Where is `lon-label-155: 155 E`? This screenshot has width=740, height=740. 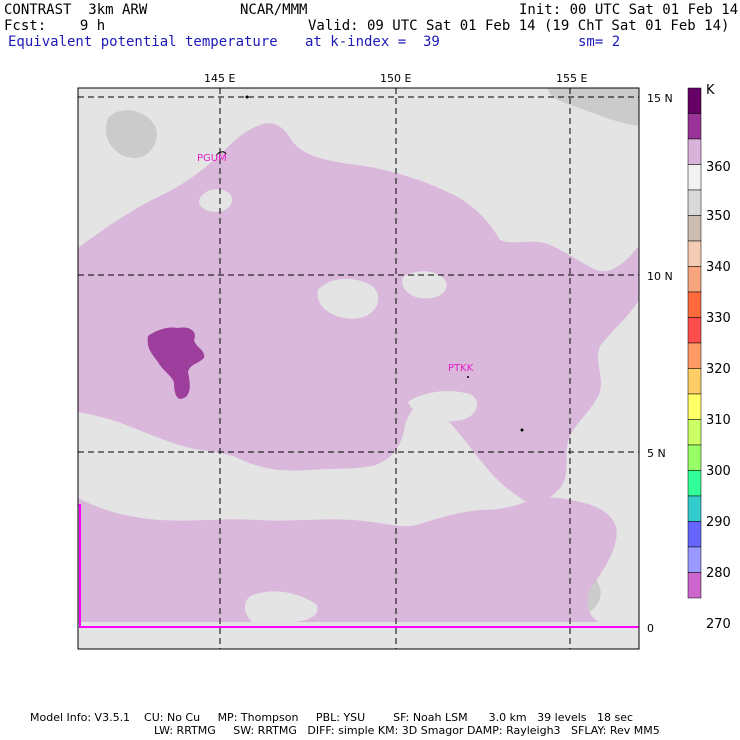
lon-label-155: 155 E is located at coordinates (572, 78).